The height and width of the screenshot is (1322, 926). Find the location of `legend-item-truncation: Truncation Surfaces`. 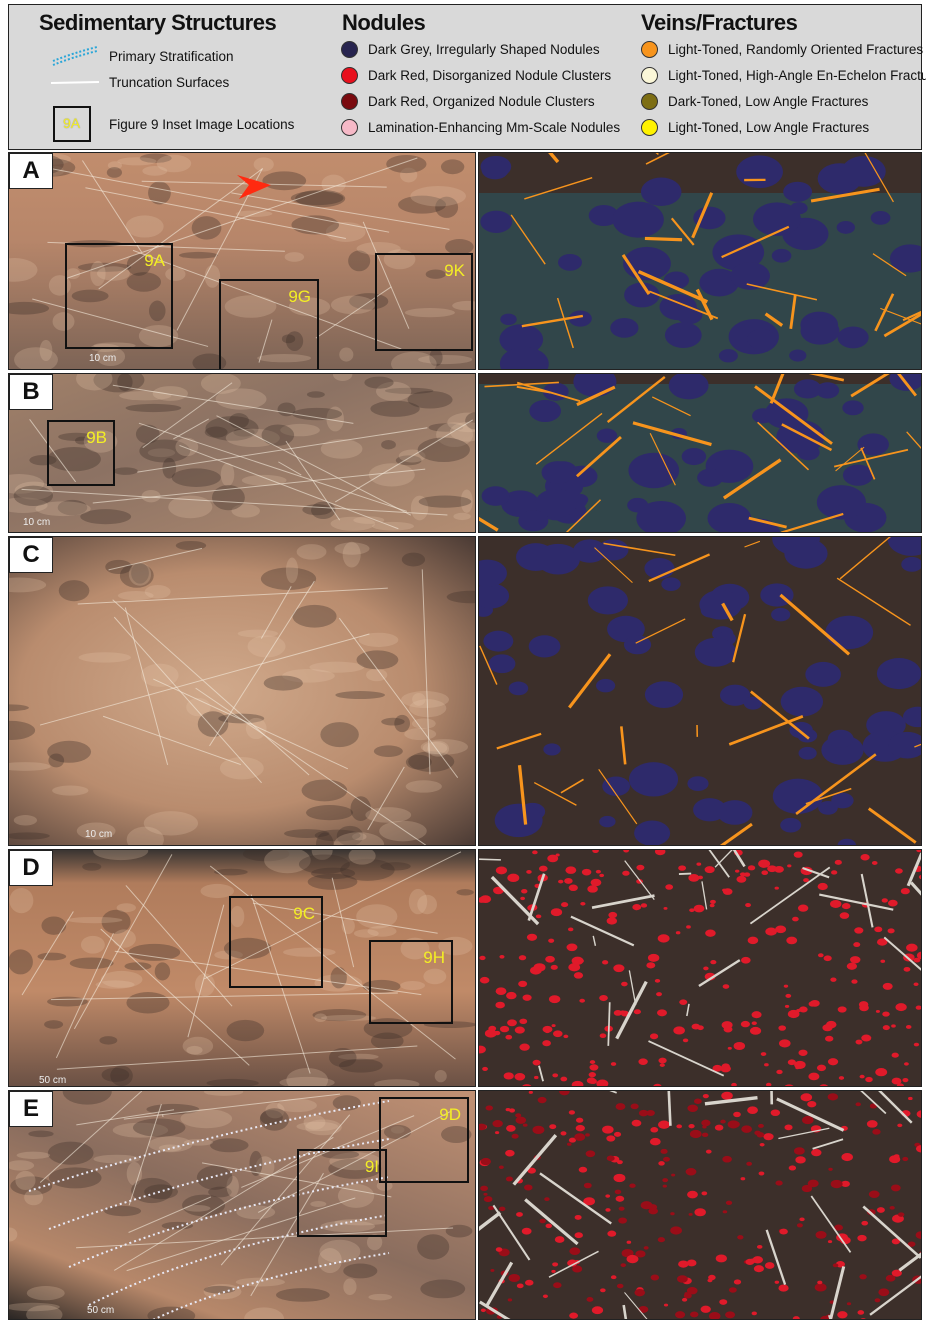

legend-item-truncation: Truncation Surfaces is located at coordinates (139, 82).